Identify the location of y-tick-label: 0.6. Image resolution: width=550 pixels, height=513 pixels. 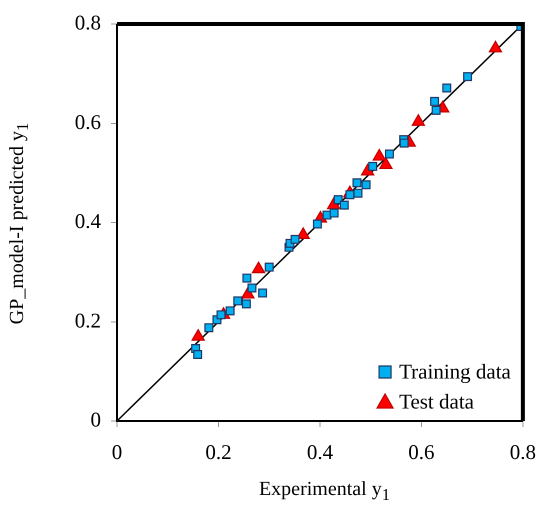
(87, 122).